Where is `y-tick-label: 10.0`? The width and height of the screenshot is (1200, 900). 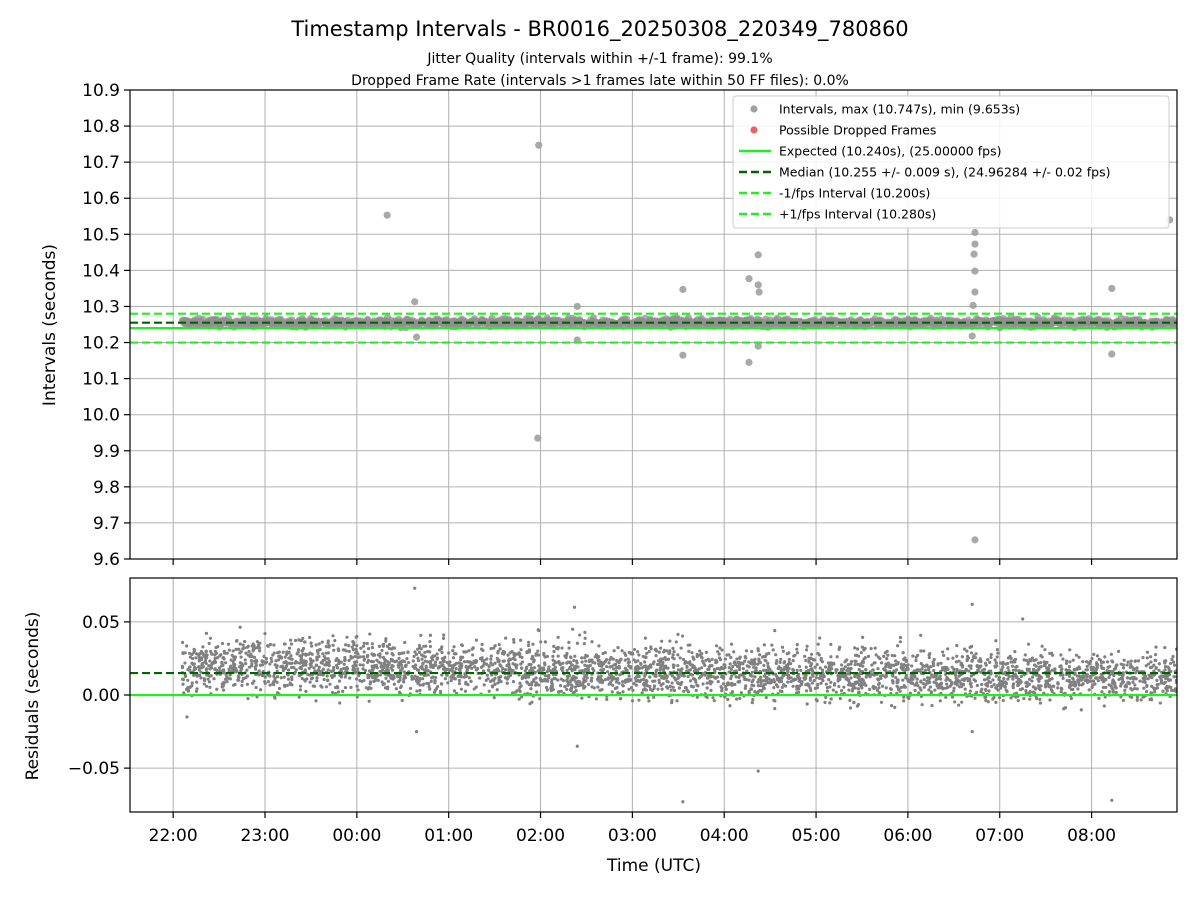
y-tick-label: 10.0 is located at coordinates (101, 416).